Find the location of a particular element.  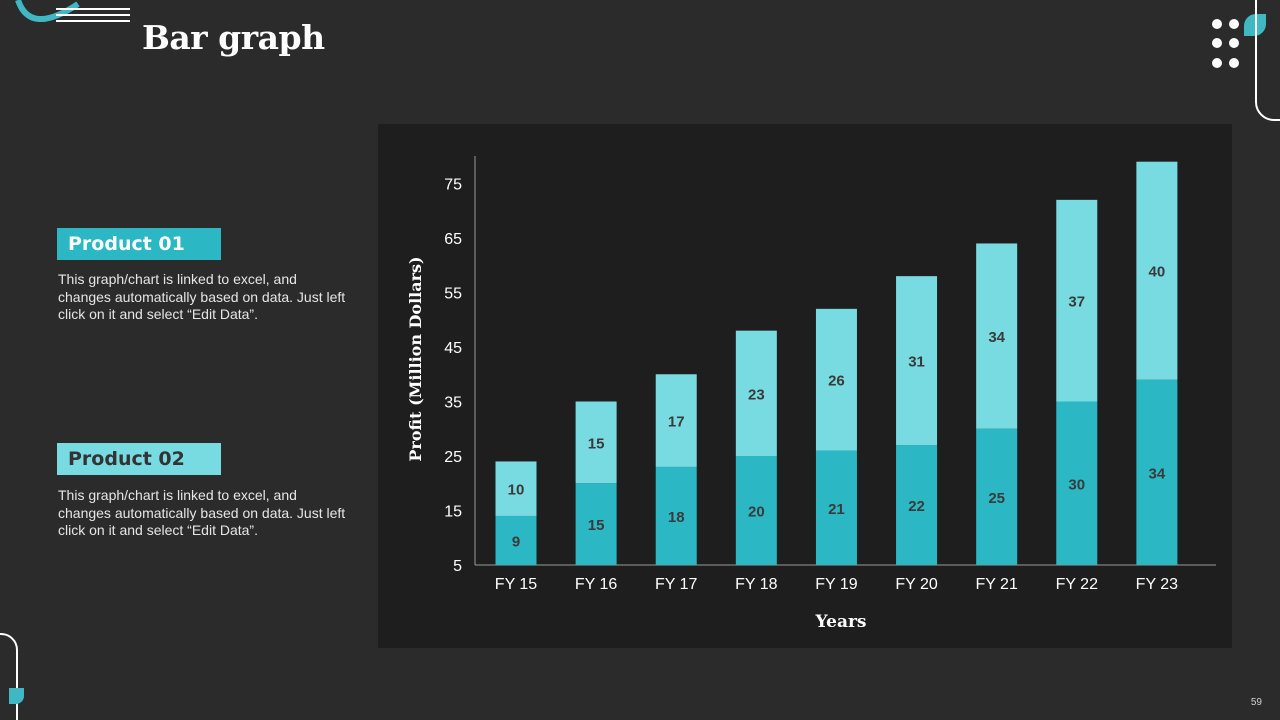

y-tick-label: 15 is located at coordinates (453, 512).